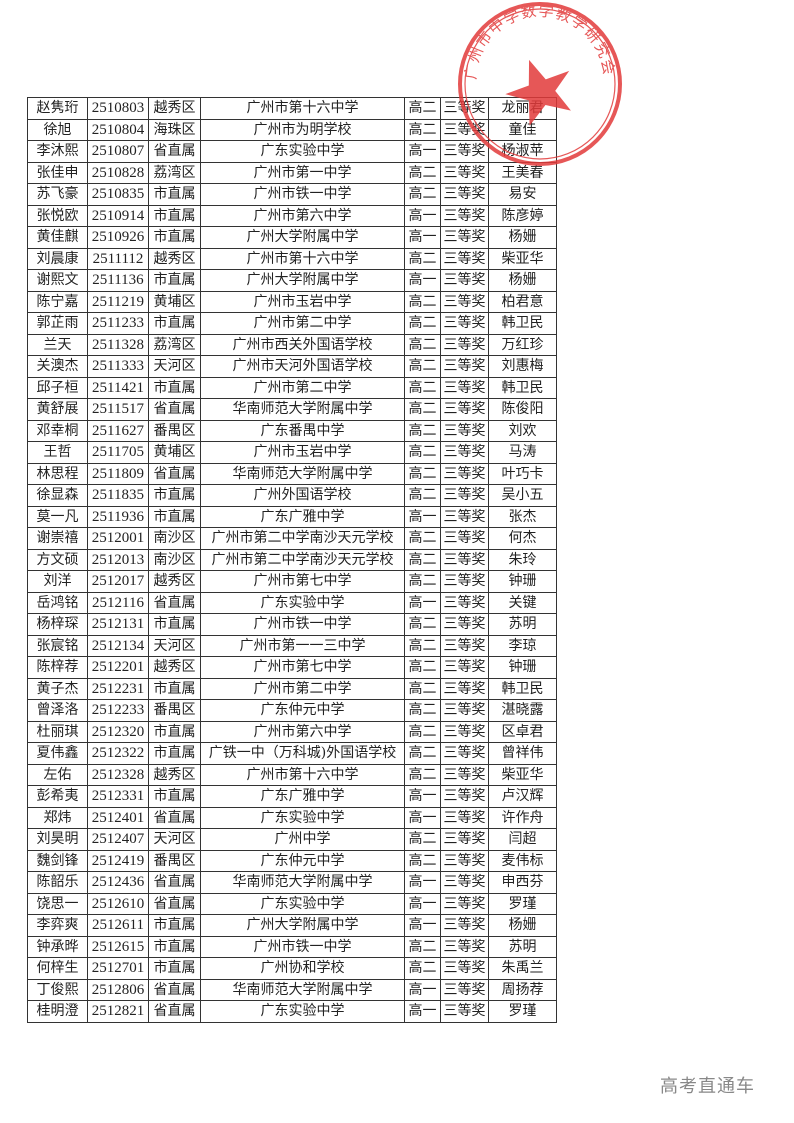  Describe the element at coordinates (118, 968) in the screenshot. I see `student-id-cell: 2512701` at that location.